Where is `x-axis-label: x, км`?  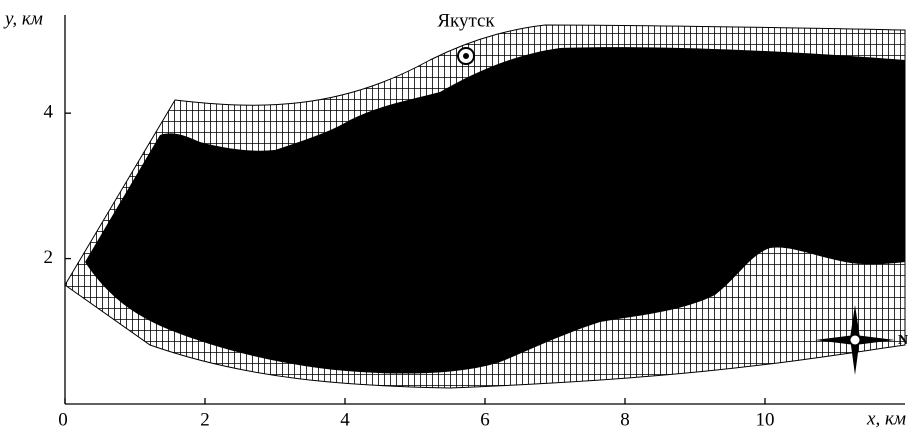 x-axis-label: x, км is located at coordinates (886, 418).